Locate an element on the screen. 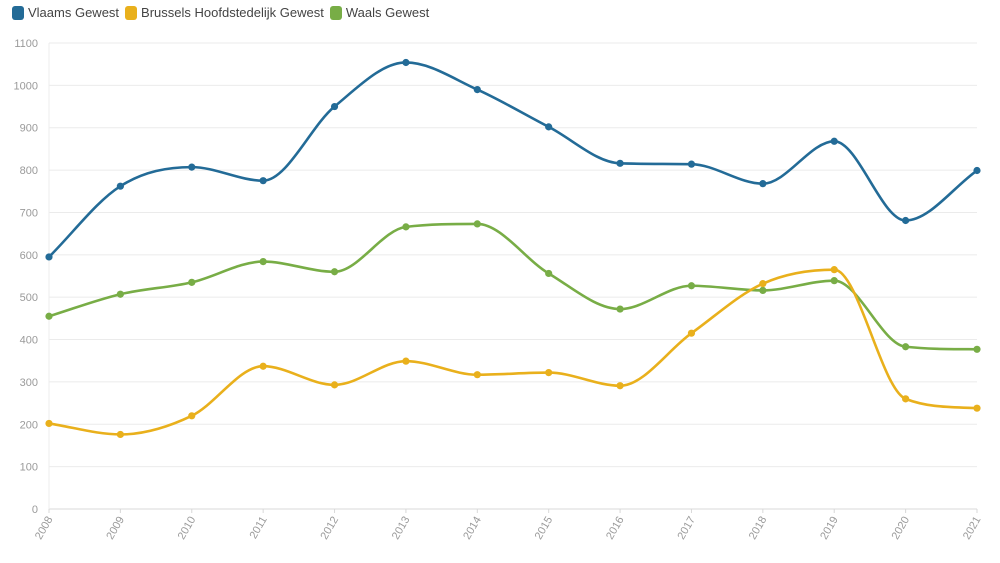 This screenshot has height=563, width=1000. data-point-s1-2011 is located at coordinates (263, 366).